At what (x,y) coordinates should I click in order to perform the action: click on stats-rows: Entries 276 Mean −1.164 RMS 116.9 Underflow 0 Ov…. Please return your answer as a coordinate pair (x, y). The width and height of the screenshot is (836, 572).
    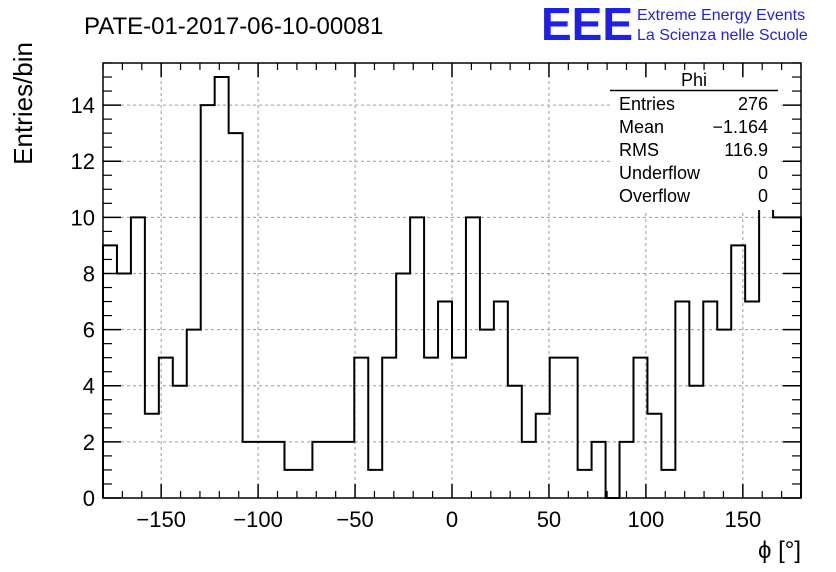
    Looking at the image, I should click on (693, 150).